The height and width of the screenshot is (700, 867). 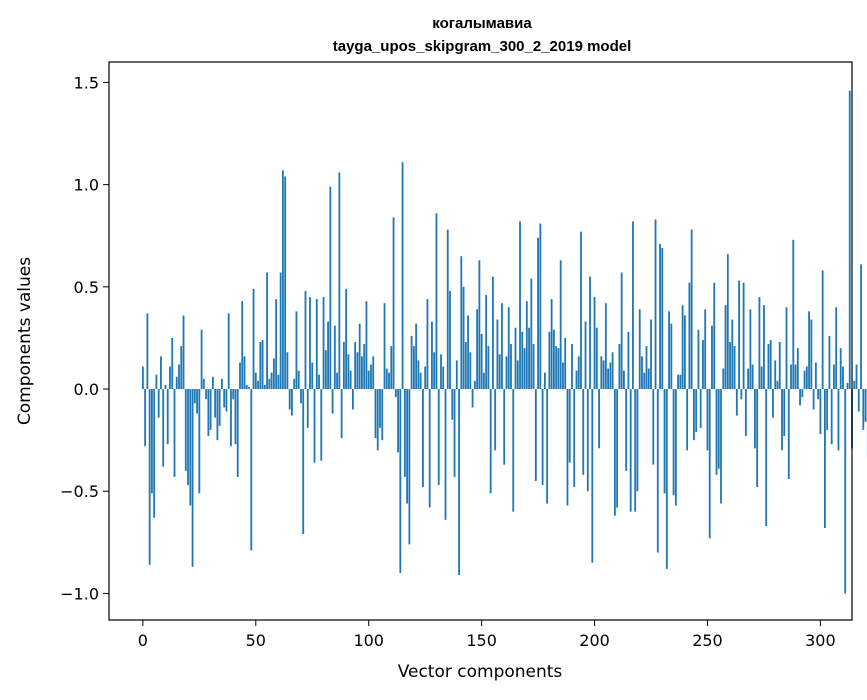 What do you see at coordinates (594, 640) in the screenshot?
I see `x-tick-label: 200` at bounding box center [594, 640].